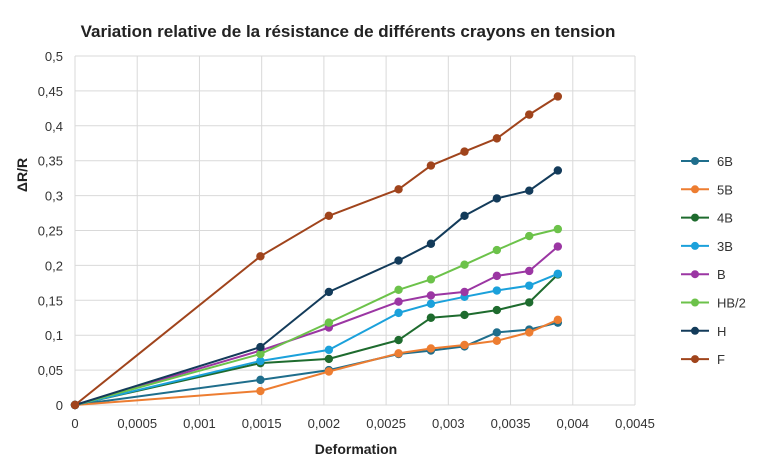 This screenshot has width=760, height=476. Describe the element at coordinates (703, 331) in the screenshot. I see `legend-item: H` at that location.